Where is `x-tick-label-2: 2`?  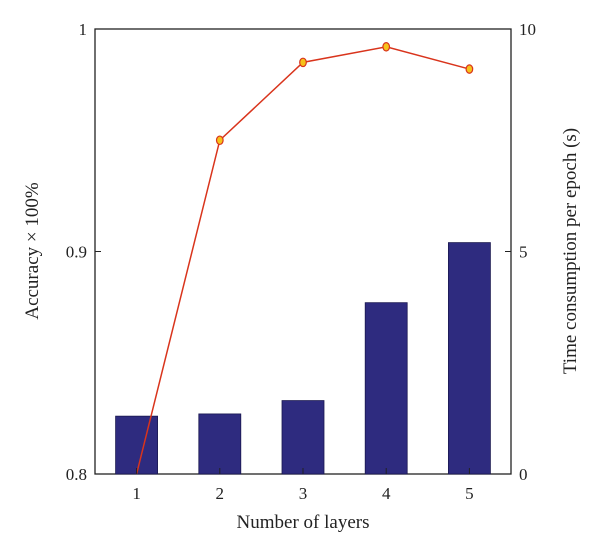
x-tick-label-2: 2 is located at coordinates (220, 493).